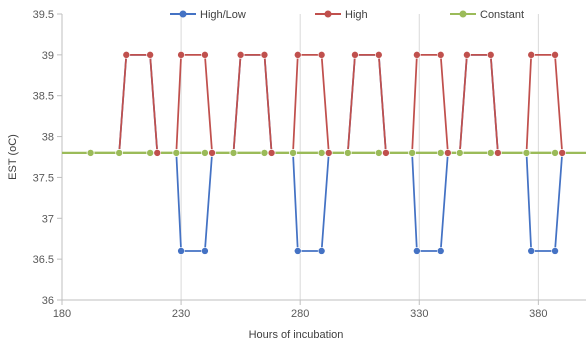 This screenshot has width=586, height=345. I want to click on legend-item-constant: Constant, so click(487, 15).